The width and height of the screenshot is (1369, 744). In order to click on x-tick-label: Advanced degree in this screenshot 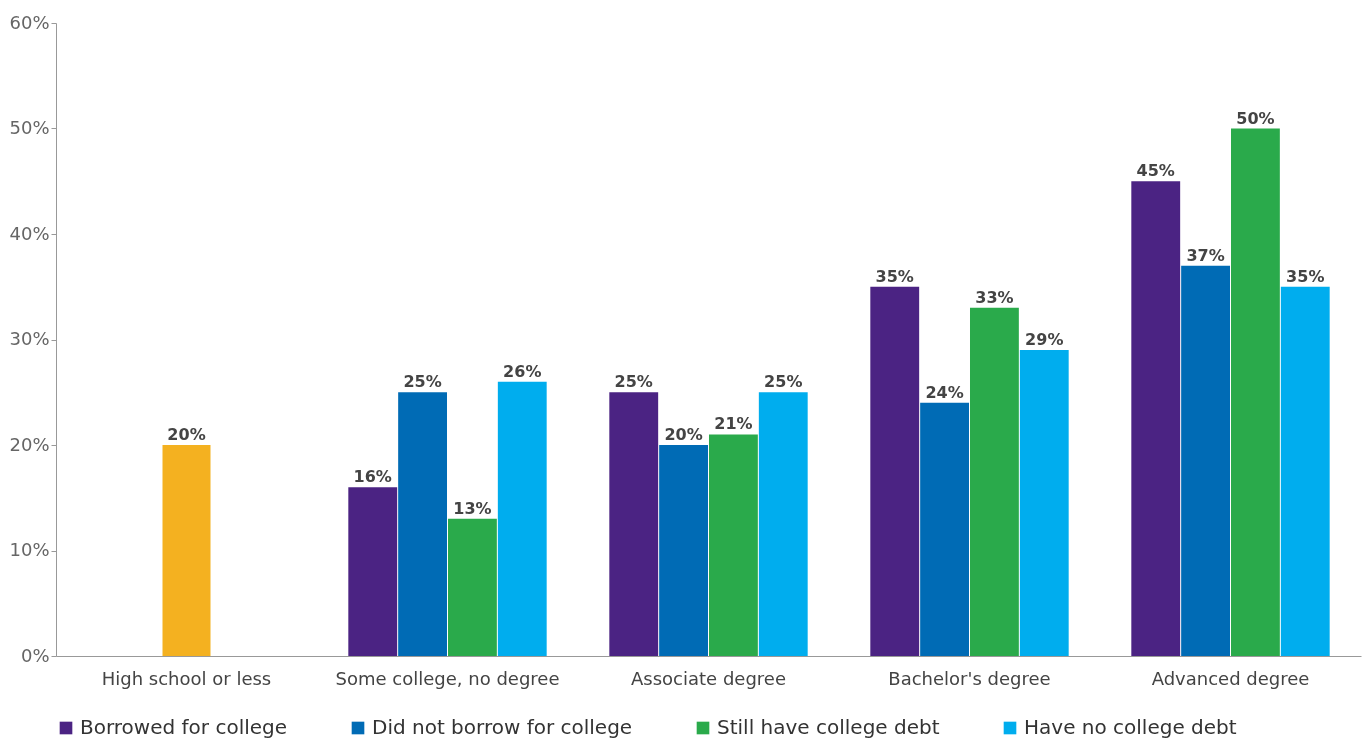, I will do `click(1230, 678)`.